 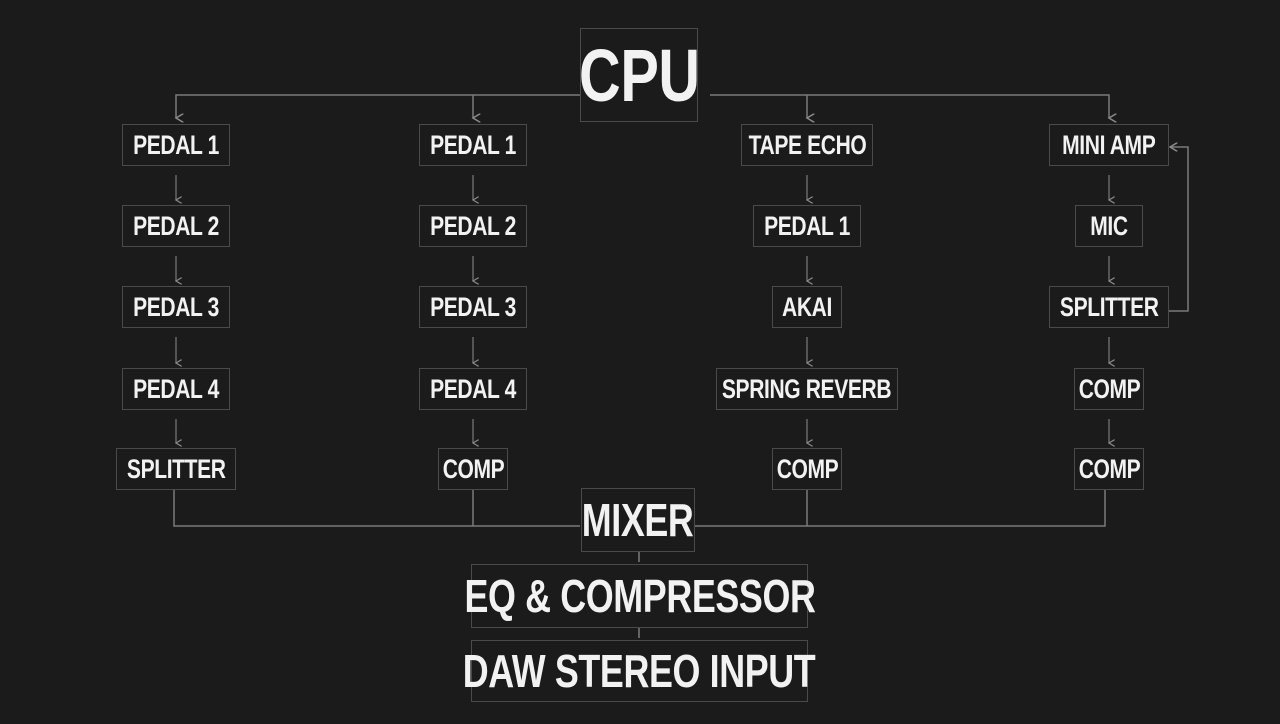 I want to click on node-col4-row2: MIC, so click(x=1109, y=226).